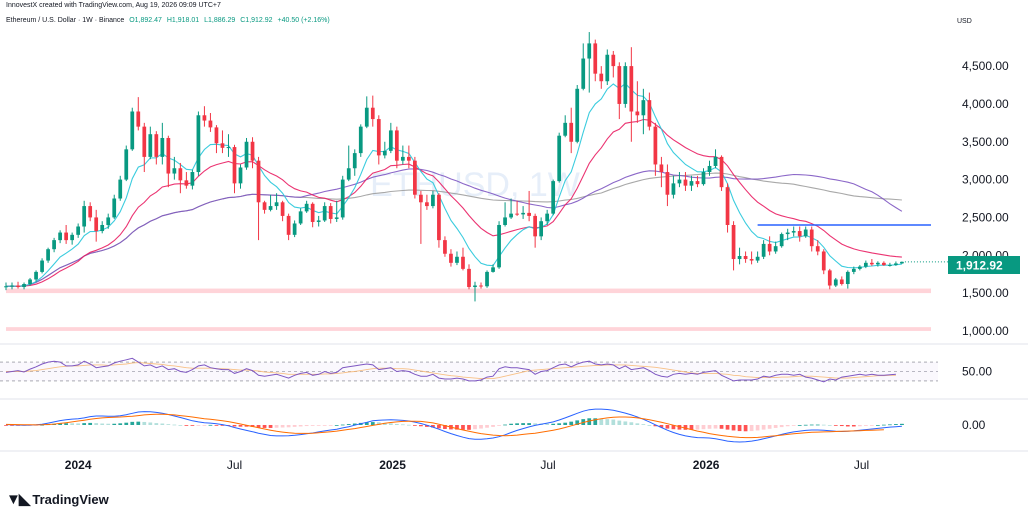  Describe the element at coordinates (57, 499) in the screenshot. I see `tradingview-logo: ▼◣ TradingView` at that location.